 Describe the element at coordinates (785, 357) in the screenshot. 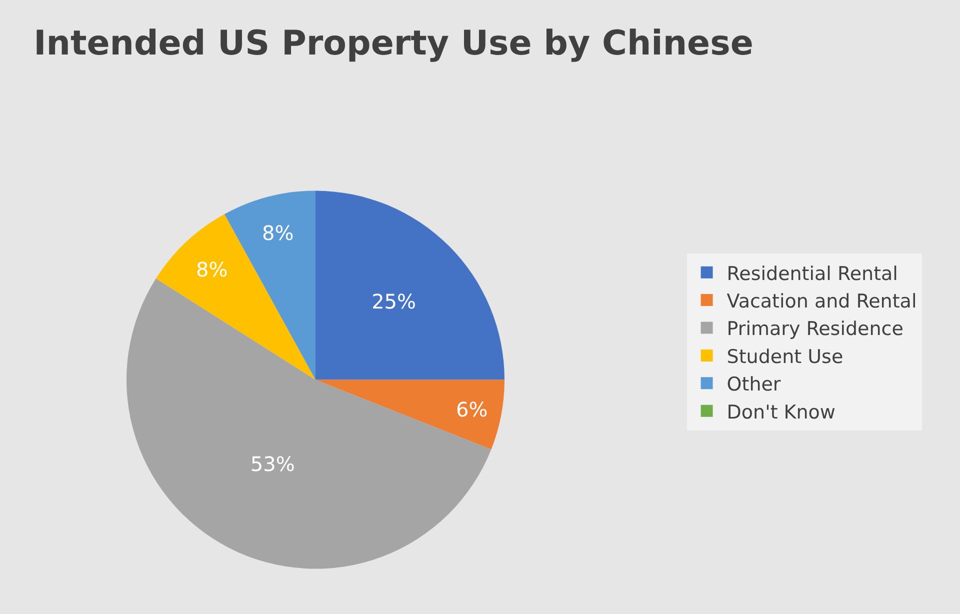

I see `legend-label: Student Use` at that location.